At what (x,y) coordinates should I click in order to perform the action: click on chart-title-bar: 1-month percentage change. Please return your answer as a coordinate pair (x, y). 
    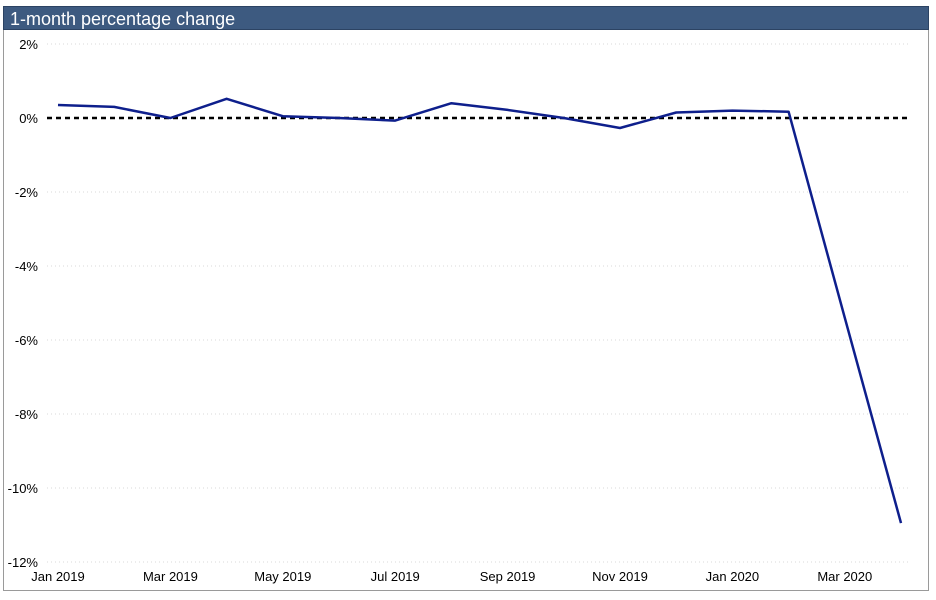
    Looking at the image, I should click on (466, 18).